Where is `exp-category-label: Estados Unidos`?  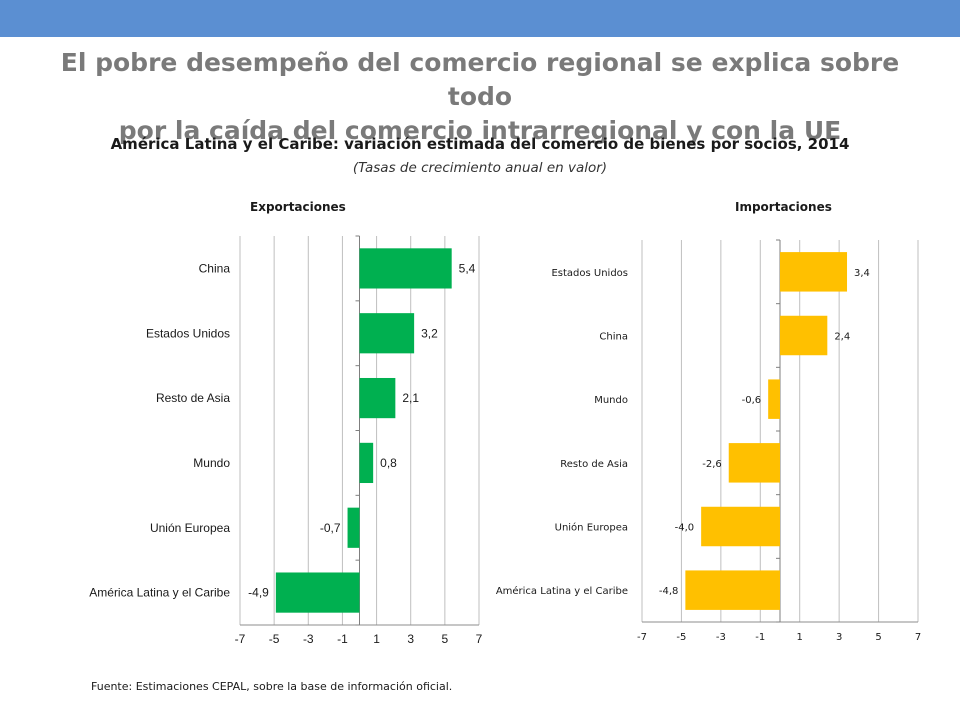 exp-category-label: Estados Unidos is located at coordinates (188, 333).